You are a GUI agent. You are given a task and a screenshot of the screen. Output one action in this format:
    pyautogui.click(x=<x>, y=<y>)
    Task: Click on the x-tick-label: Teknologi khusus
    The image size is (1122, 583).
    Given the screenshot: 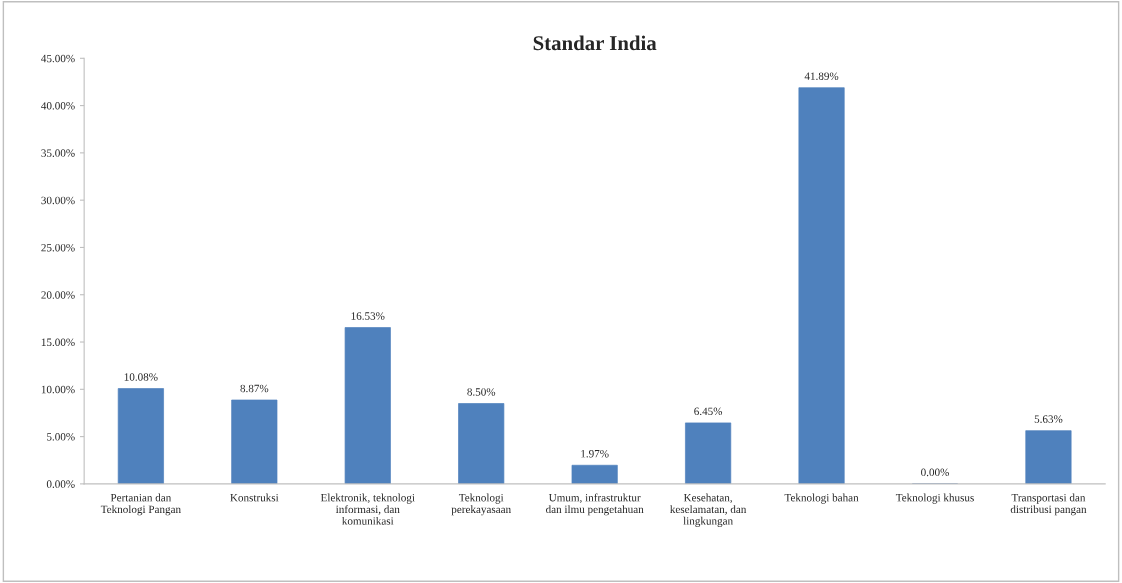 What is the action you would take?
    pyautogui.click(x=934, y=498)
    